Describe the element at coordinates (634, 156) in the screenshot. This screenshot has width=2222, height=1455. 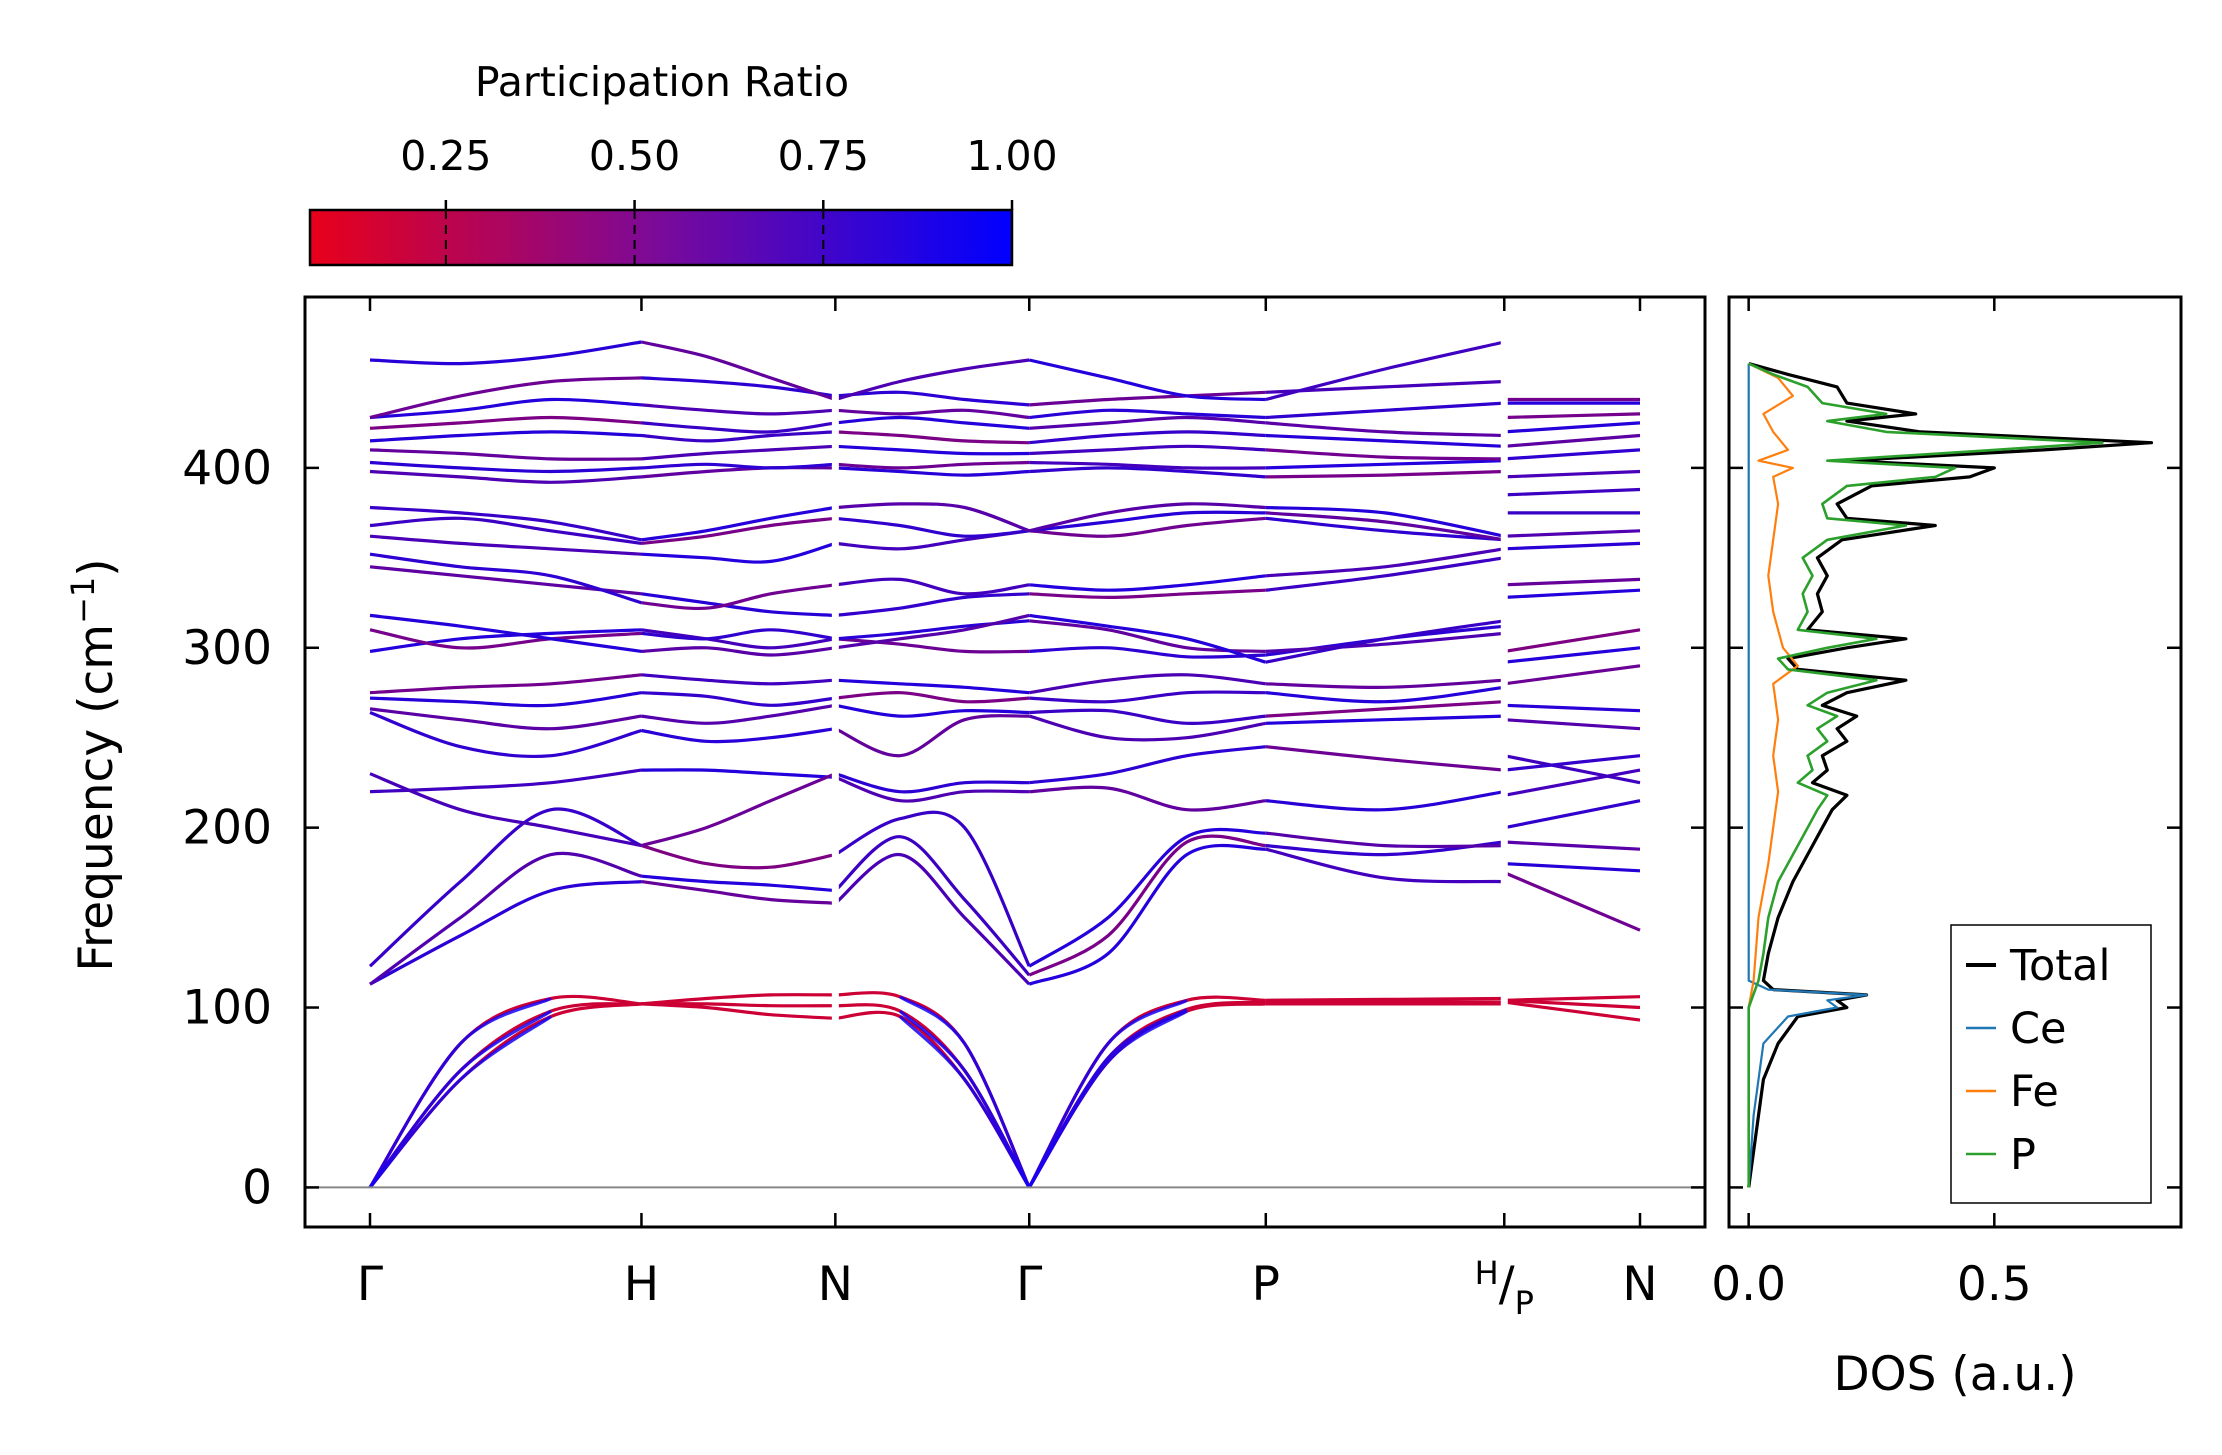
I see `colorbar-tick-label: 0.50` at that location.